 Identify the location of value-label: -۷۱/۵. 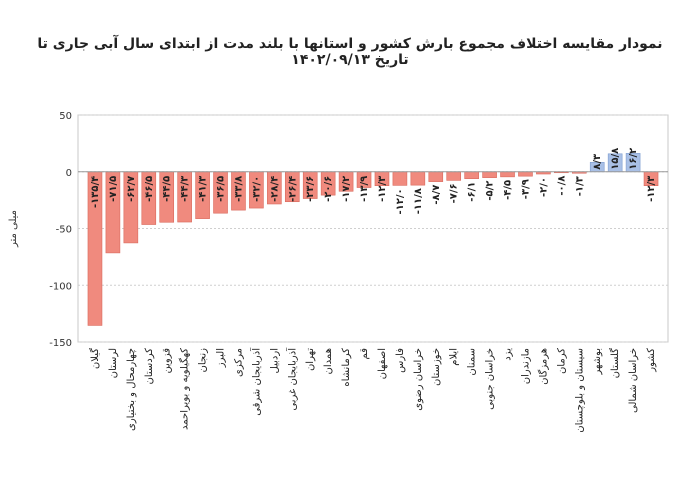
(113, 189).